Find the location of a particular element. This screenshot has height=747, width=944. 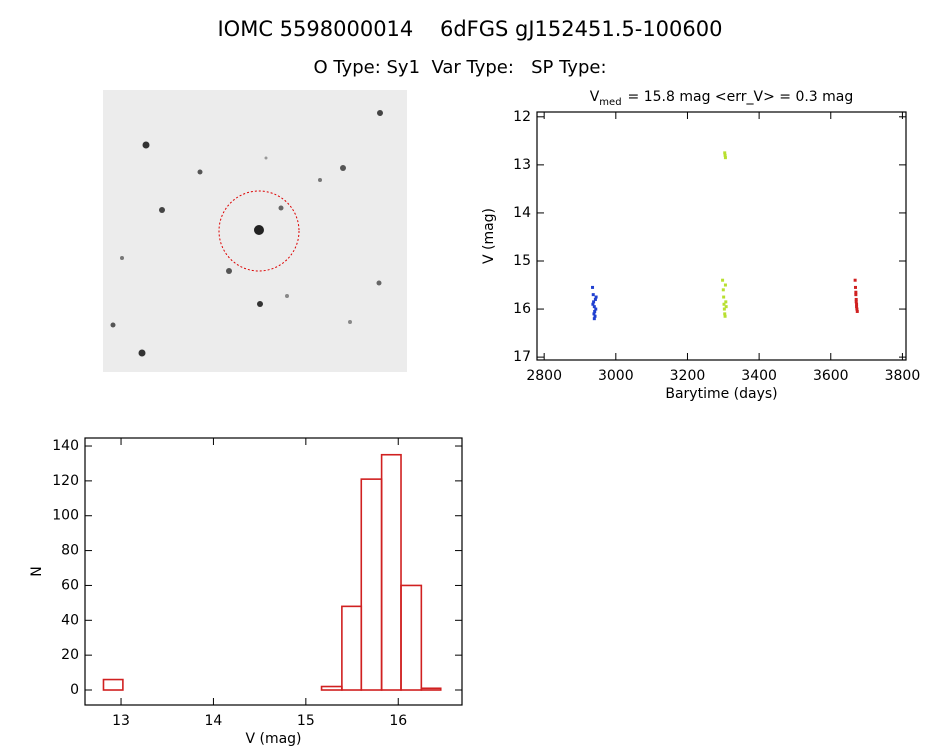

y-tick-label: 40 is located at coordinates (70, 620).